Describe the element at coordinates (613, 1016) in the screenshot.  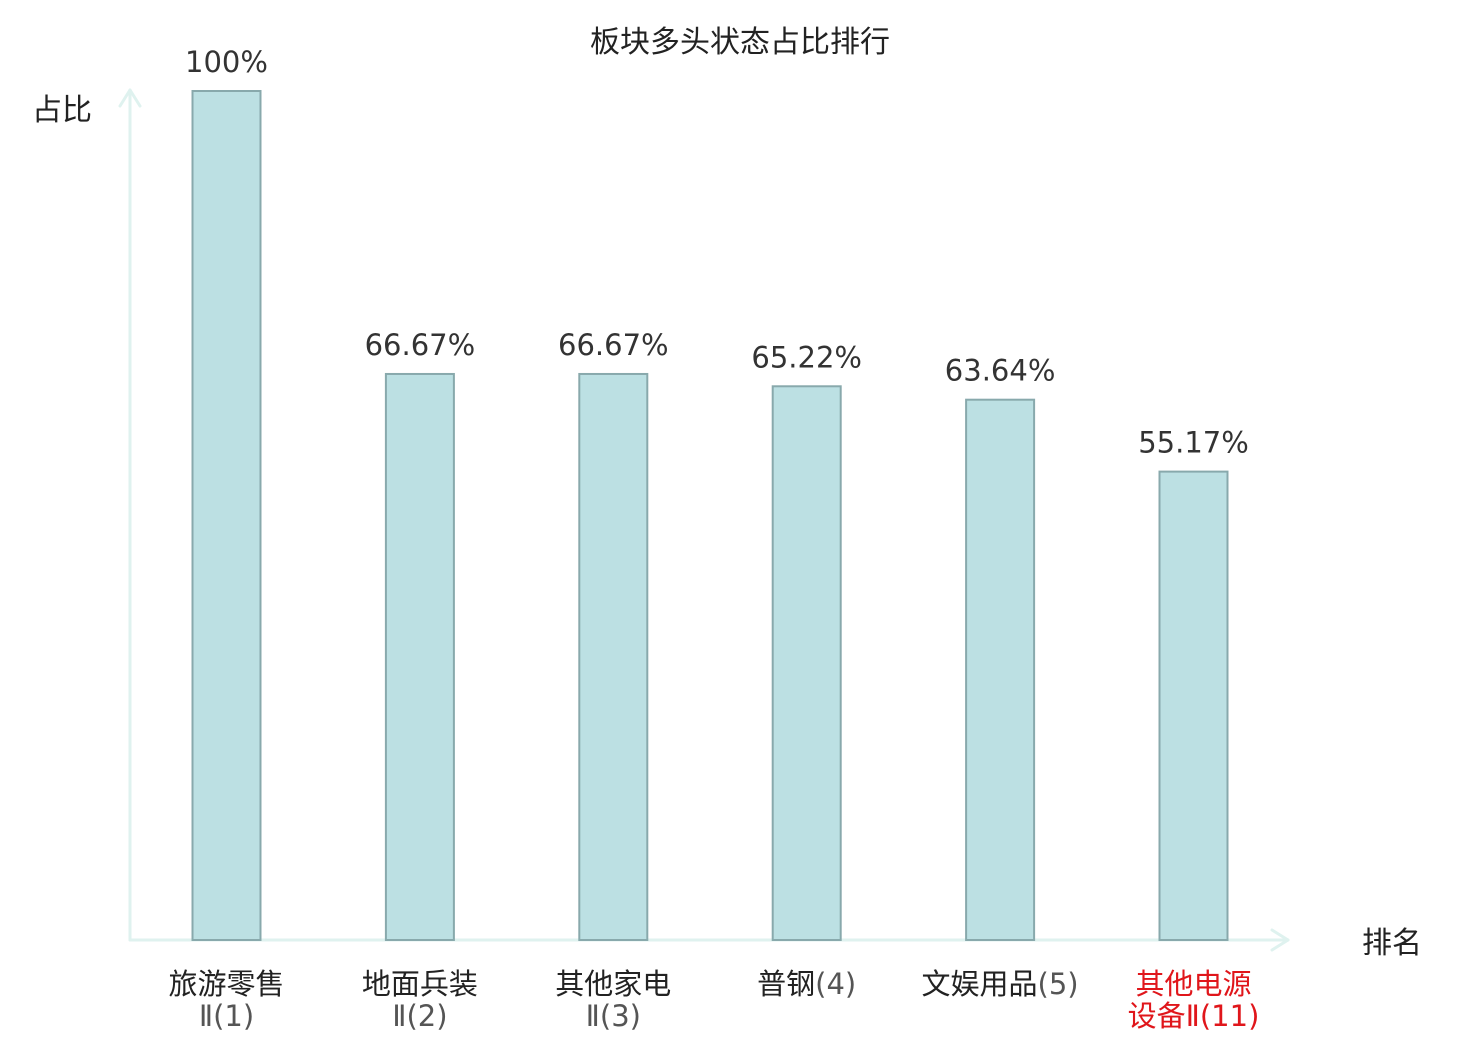
I see `x-tick-label: Ⅱ(3)` at that location.